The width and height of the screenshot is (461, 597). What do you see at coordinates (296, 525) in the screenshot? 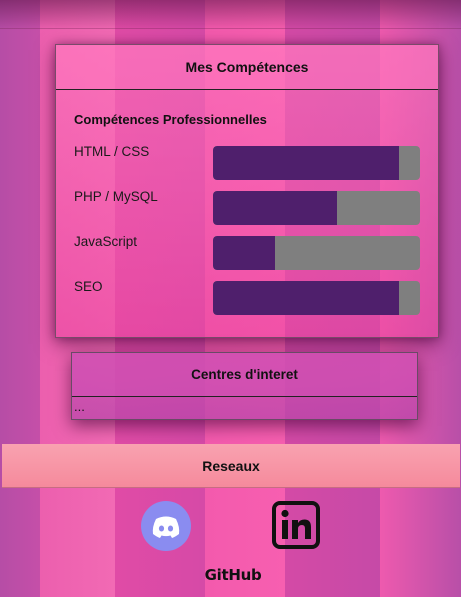
I see `linkedin-icon` at bounding box center [296, 525].